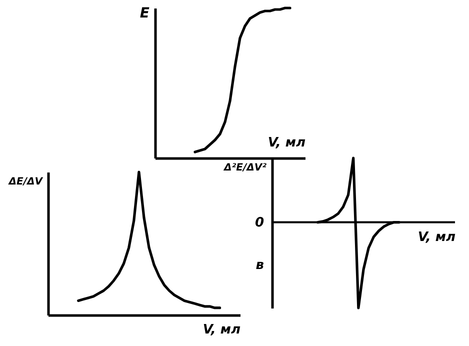 The image size is (469, 346). What do you see at coordinates (245, 168) in the screenshot?
I see `y-axis-title: Δ²E/ΔV²` at bounding box center [245, 168].